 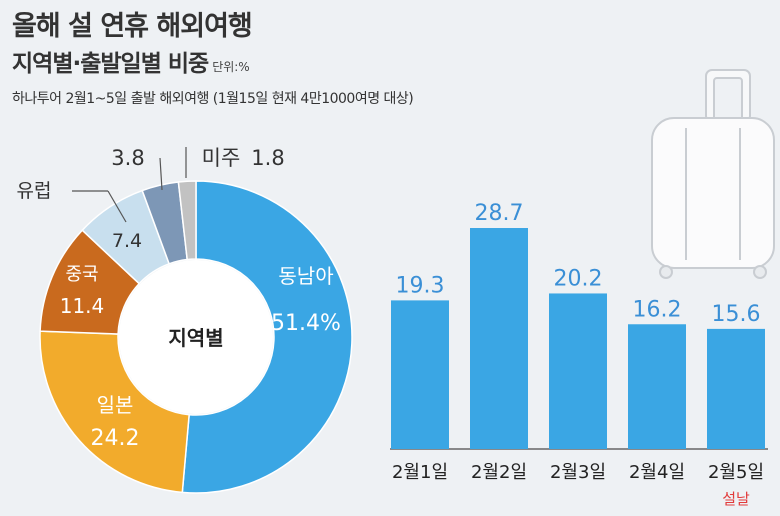 What do you see at coordinates (34, 191) in the screenshot?
I see `slice-label: 유럽` at bounding box center [34, 191].